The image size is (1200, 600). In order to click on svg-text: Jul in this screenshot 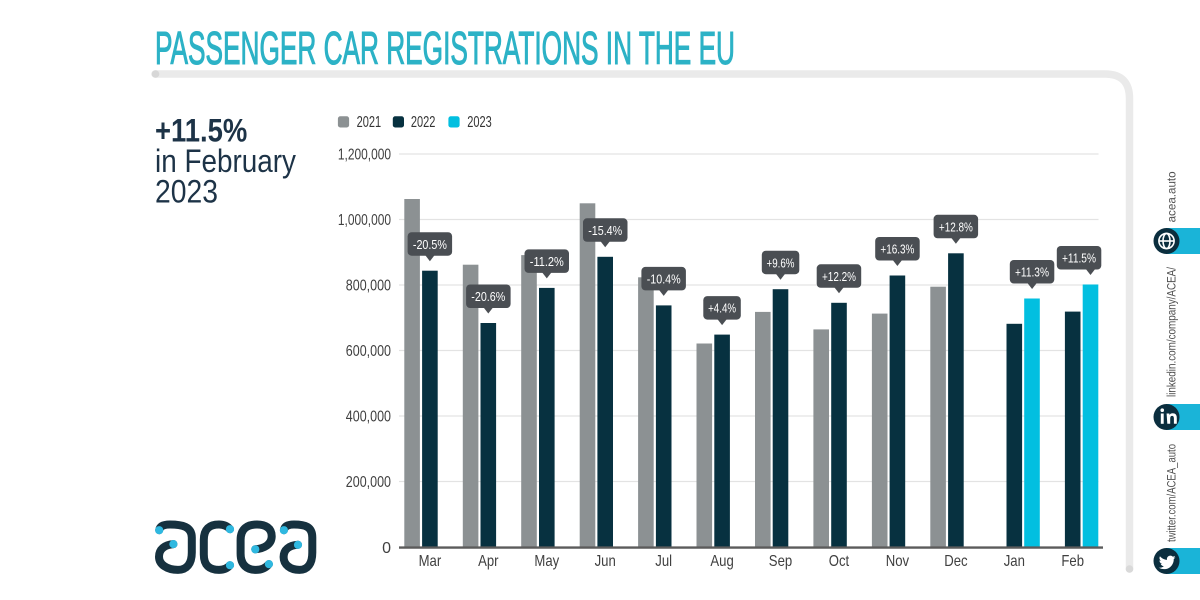, I will do `click(663, 561)`.